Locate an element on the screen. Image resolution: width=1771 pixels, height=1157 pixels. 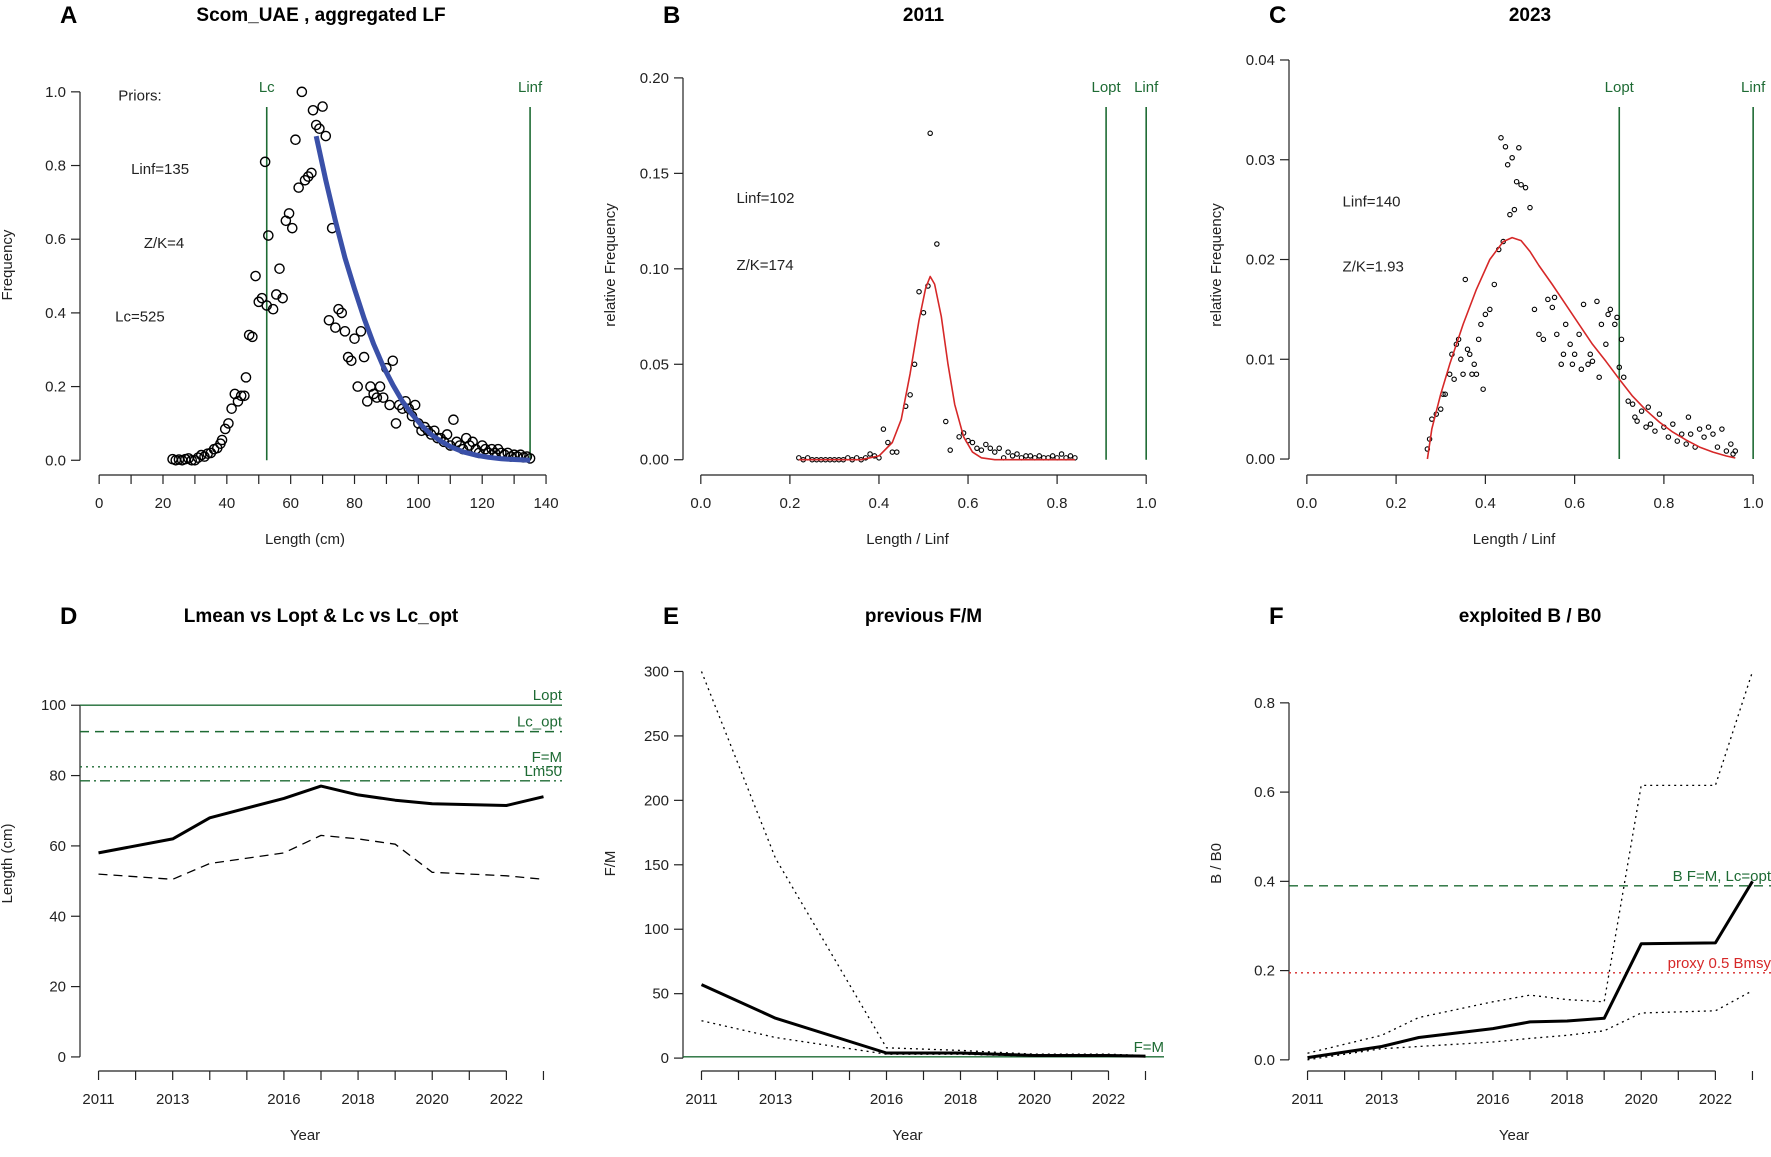
x-tick-label: 2016 is located at coordinates (1492, 1099).